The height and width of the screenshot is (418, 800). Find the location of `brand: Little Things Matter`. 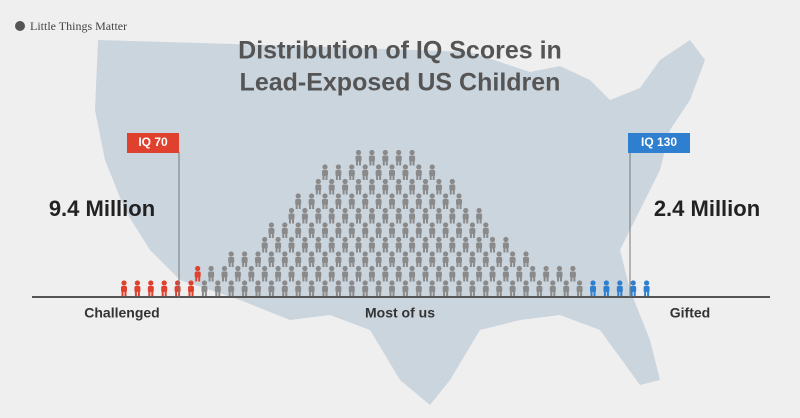

brand: Little Things Matter is located at coordinates (71, 26).